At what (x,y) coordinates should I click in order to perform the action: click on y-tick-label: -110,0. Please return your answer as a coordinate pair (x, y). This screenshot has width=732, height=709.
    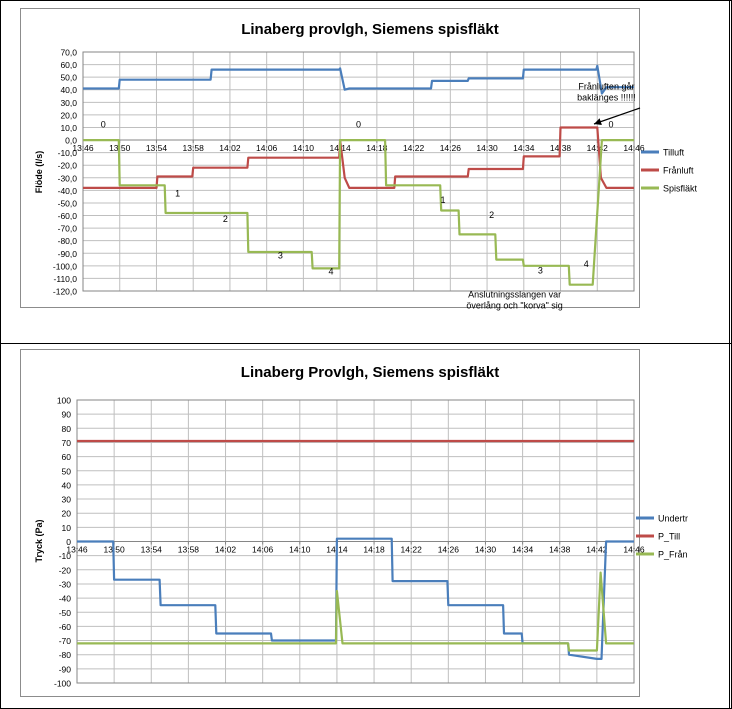
    Looking at the image, I should click on (66, 279).